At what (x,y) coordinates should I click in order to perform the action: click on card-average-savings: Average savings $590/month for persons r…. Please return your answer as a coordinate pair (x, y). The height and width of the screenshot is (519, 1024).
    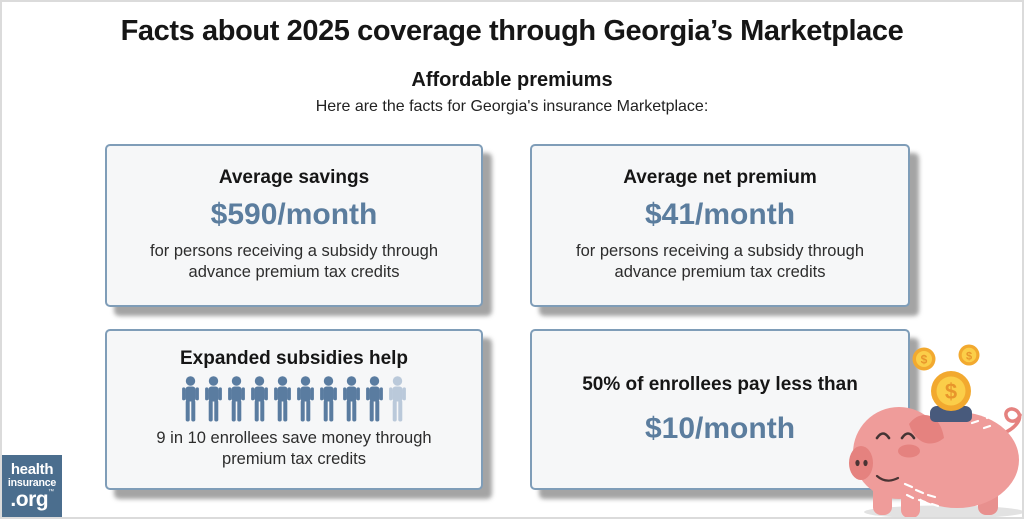
    Looking at the image, I should click on (294, 225).